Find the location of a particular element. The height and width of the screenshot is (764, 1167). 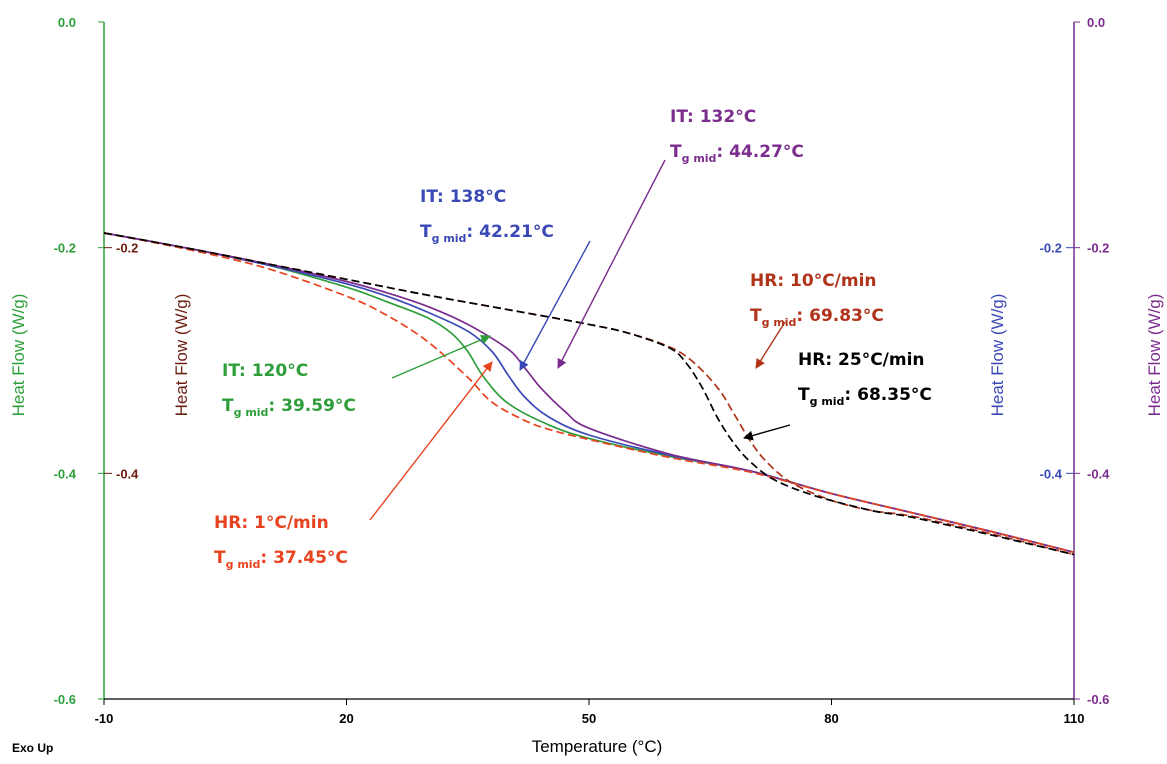

y-tick-label-right-outer: 0.0 is located at coordinates (1096, 22).